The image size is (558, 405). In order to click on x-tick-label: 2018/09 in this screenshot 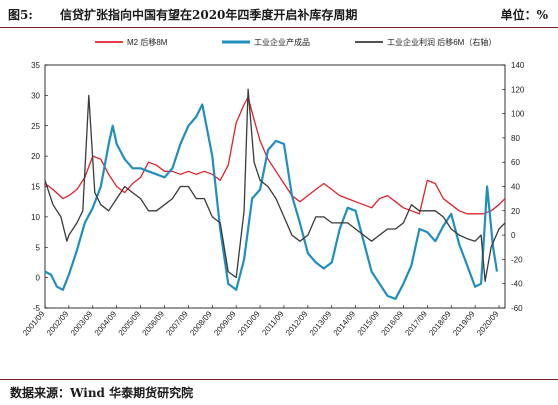, I will do `click(440, 323)`.